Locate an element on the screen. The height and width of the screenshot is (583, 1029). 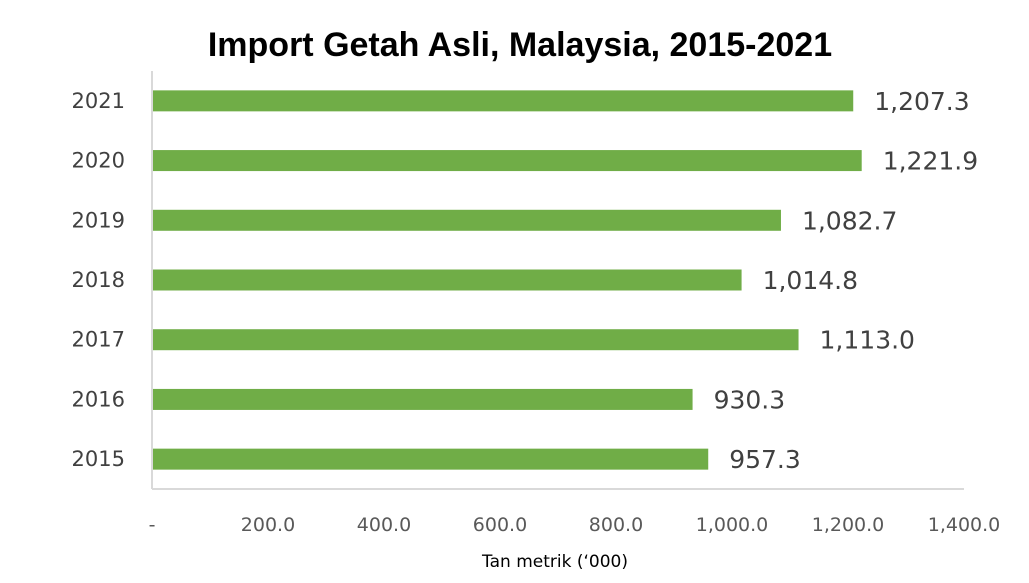
bar-2016 is located at coordinates (423, 399).